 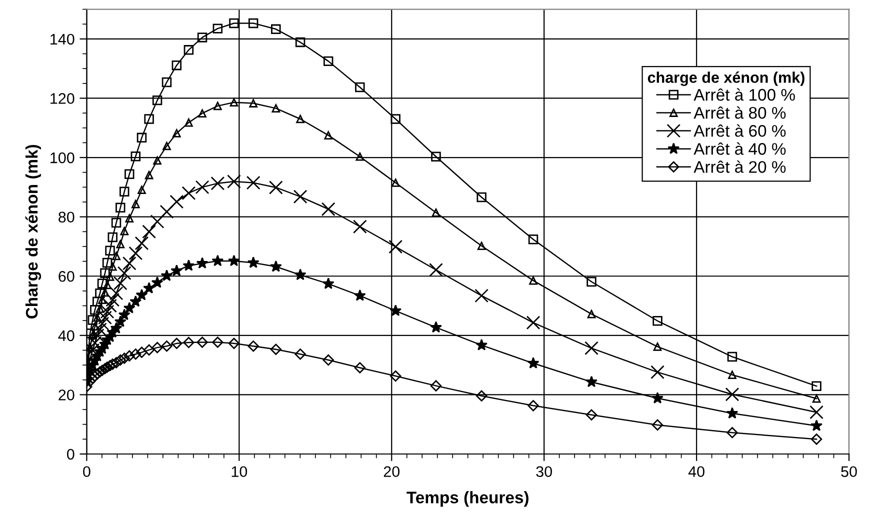 What do you see at coordinates (240, 472) in the screenshot?
I see `x-tick-label: 10` at bounding box center [240, 472].